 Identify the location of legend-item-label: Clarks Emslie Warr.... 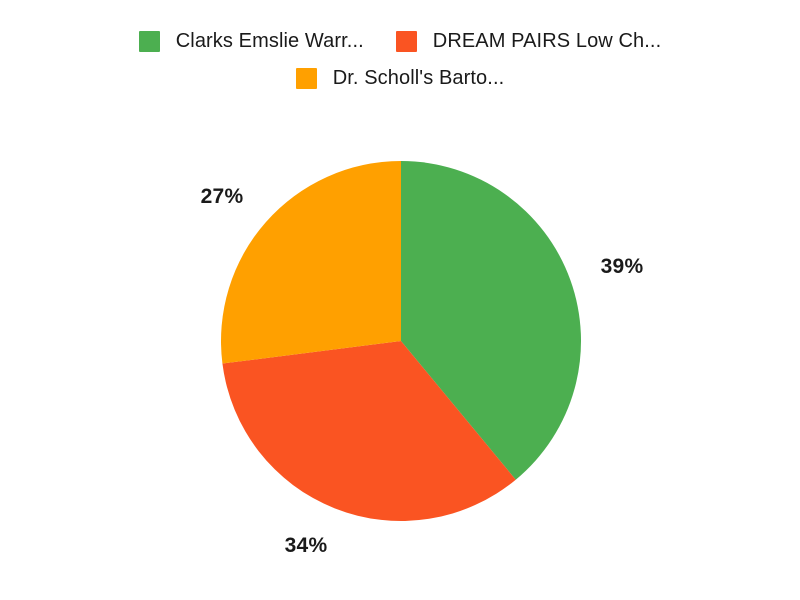
(269, 41).